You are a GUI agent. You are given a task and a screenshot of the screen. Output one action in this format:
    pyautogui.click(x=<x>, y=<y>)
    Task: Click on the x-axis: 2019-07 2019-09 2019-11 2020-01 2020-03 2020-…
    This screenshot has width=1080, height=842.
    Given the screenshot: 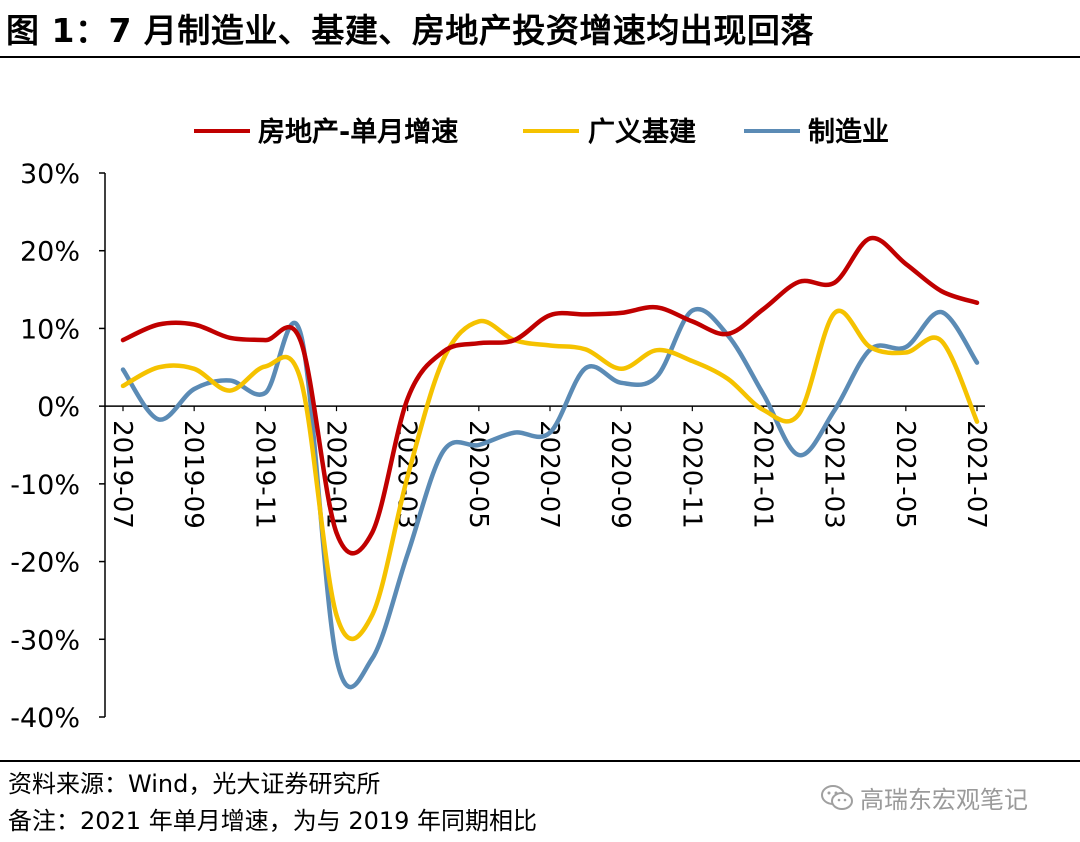 What is the action you would take?
    pyautogui.click(x=548, y=467)
    